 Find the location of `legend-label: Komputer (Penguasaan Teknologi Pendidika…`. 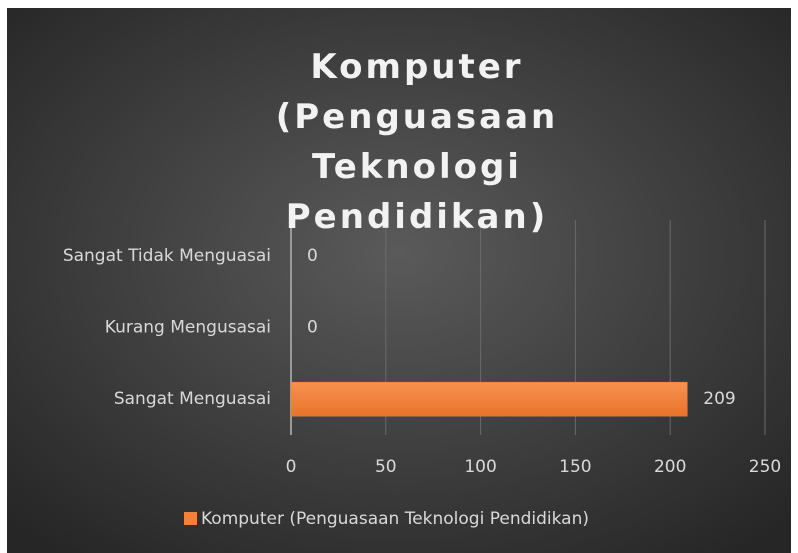

legend-label: Komputer (Penguasaan Teknologi Pendidika… is located at coordinates (395, 519).